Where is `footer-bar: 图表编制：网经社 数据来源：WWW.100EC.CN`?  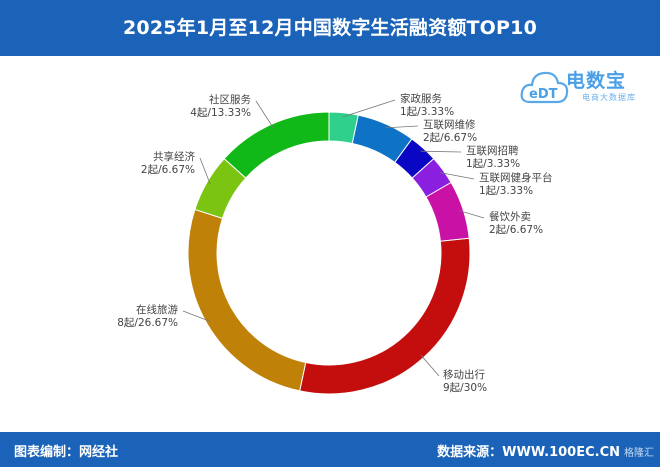 footer-bar: 图表编制：网经社 数据来源：WWW.100EC.CN is located at coordinates (330, 449).